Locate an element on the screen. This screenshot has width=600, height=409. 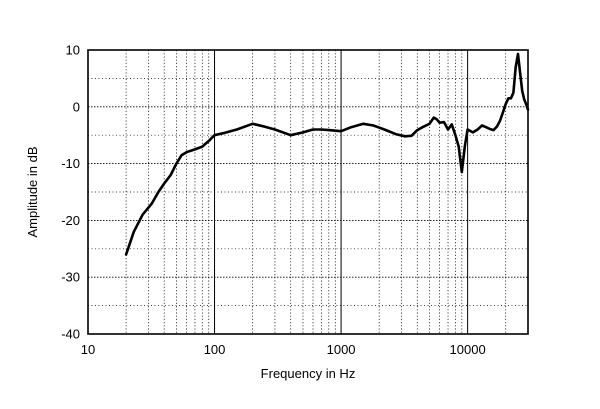
x-tick-label: 10000 is located at coordinates (468, 349).